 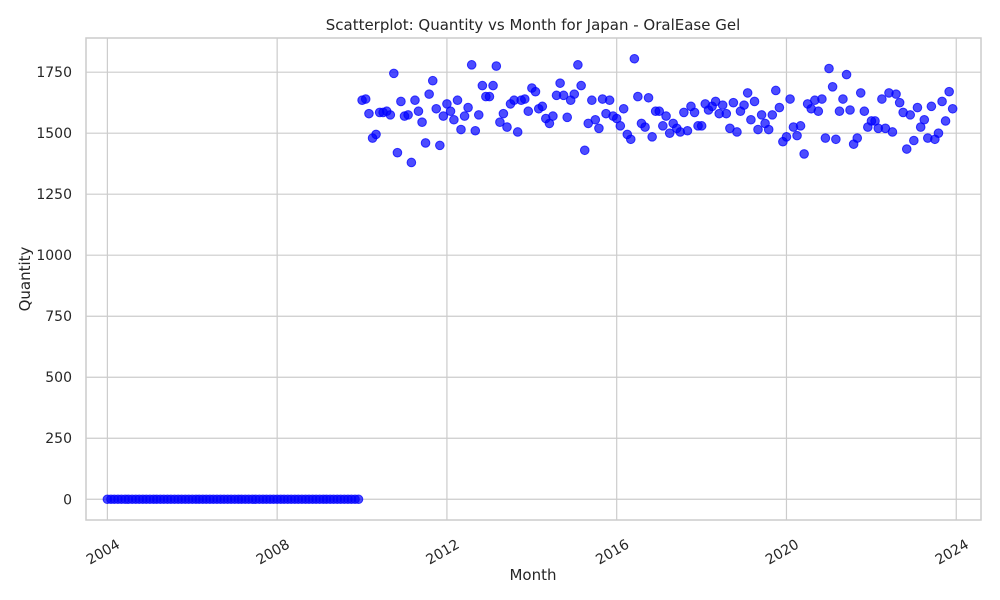 I want to click on x-axis-ticks: 2004 2008 2012 2016 2020 2024, so click(x=528, y=553).